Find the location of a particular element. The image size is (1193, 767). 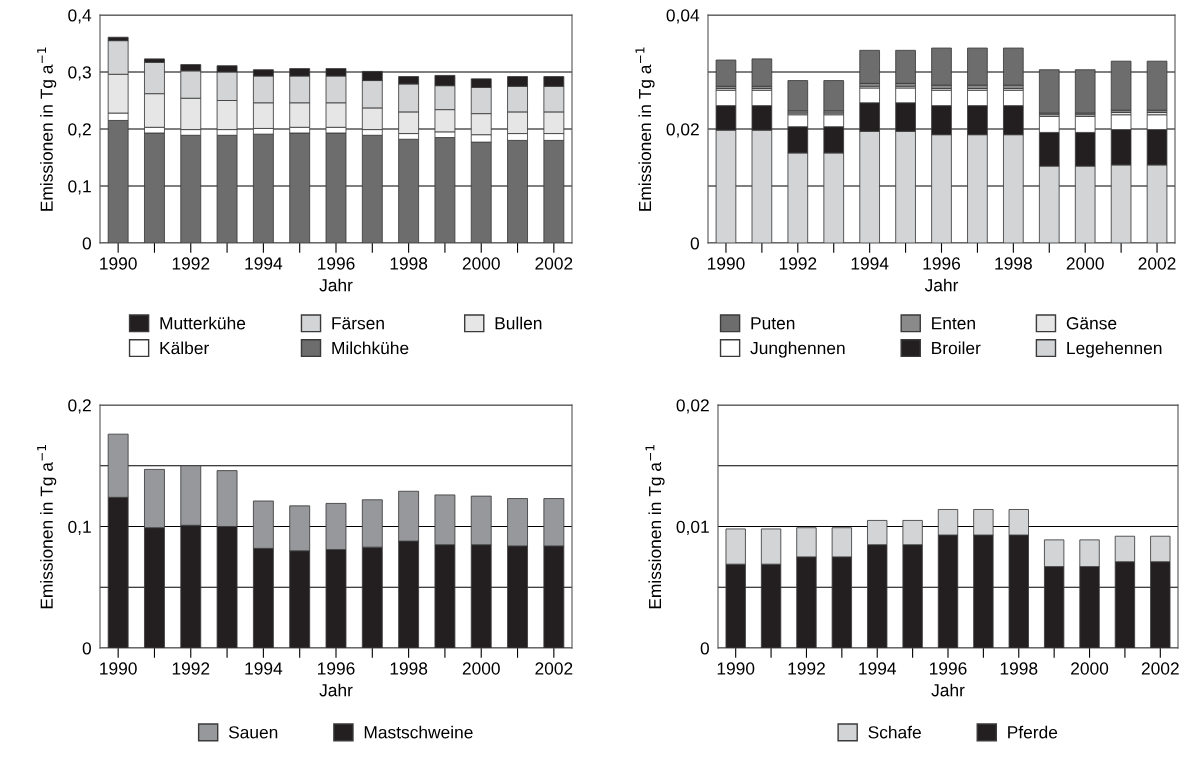

legend-label: Bullen is located at coordinates (518, 323).